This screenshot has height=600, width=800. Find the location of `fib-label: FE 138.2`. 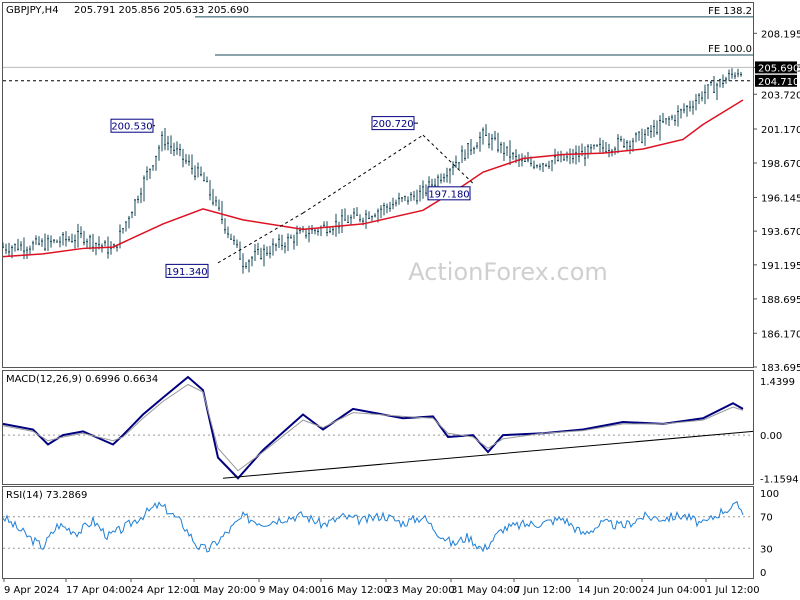

fib-label: FE 138.2 is located at coordinates (730, 11).